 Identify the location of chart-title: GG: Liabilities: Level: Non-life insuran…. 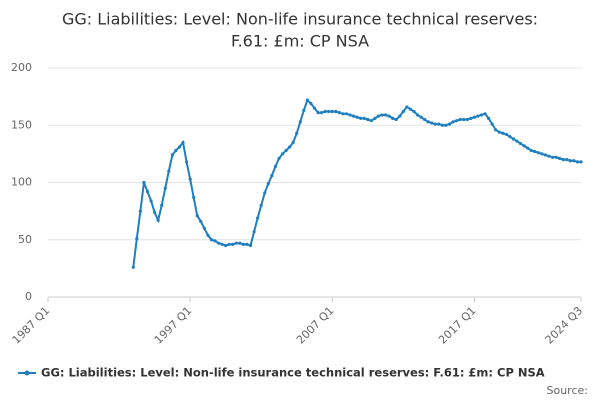
(300, 19).